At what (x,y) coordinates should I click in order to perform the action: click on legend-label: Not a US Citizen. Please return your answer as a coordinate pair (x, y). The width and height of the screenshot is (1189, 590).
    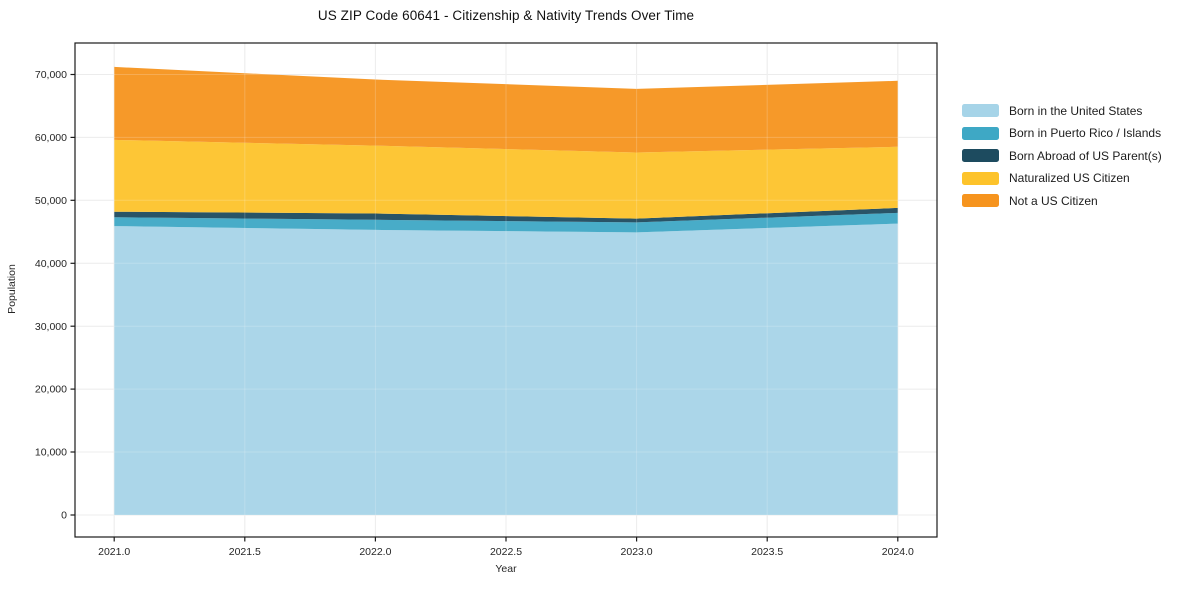
    Looking at the image, I should click on (1053, 200).